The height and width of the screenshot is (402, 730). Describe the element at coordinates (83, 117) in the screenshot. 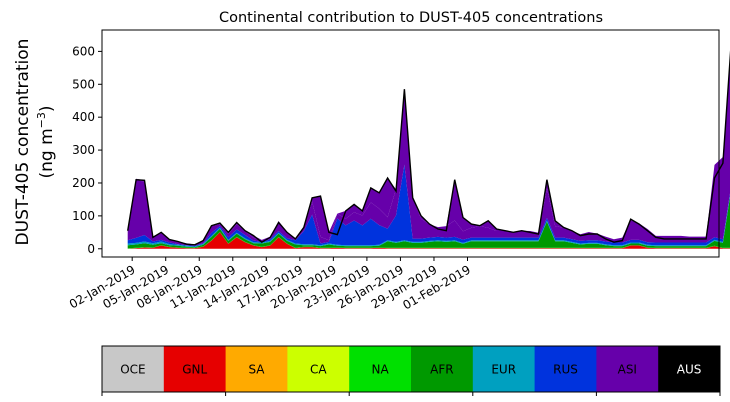

I see `y-tick-label: 400` at that location.